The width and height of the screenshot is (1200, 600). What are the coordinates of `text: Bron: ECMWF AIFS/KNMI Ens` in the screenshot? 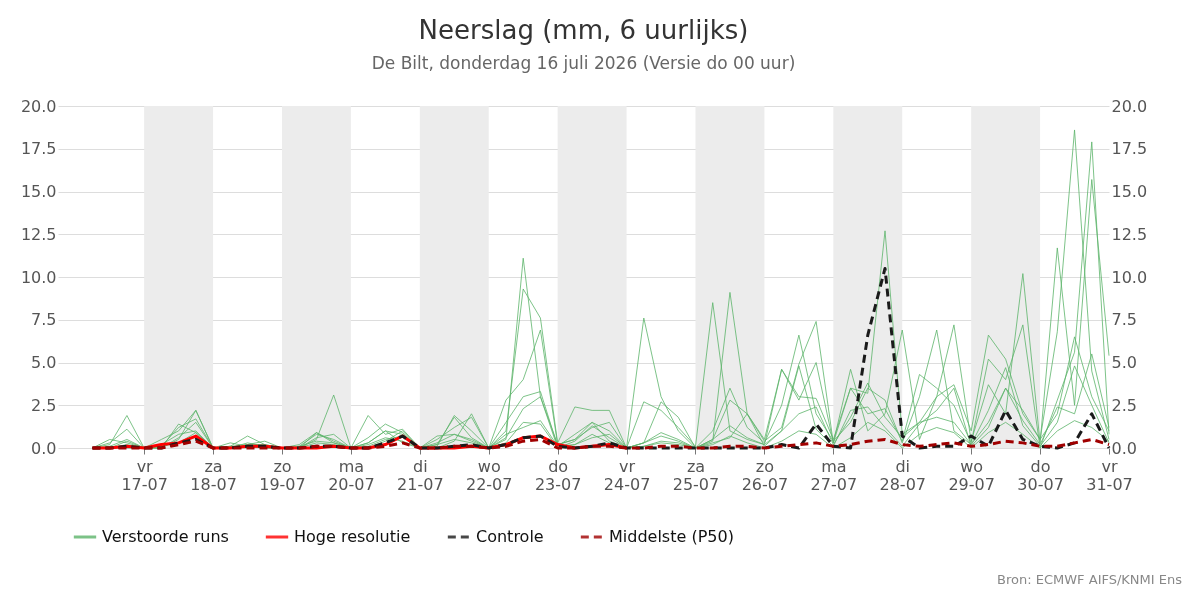 It's located at (1089, 579).